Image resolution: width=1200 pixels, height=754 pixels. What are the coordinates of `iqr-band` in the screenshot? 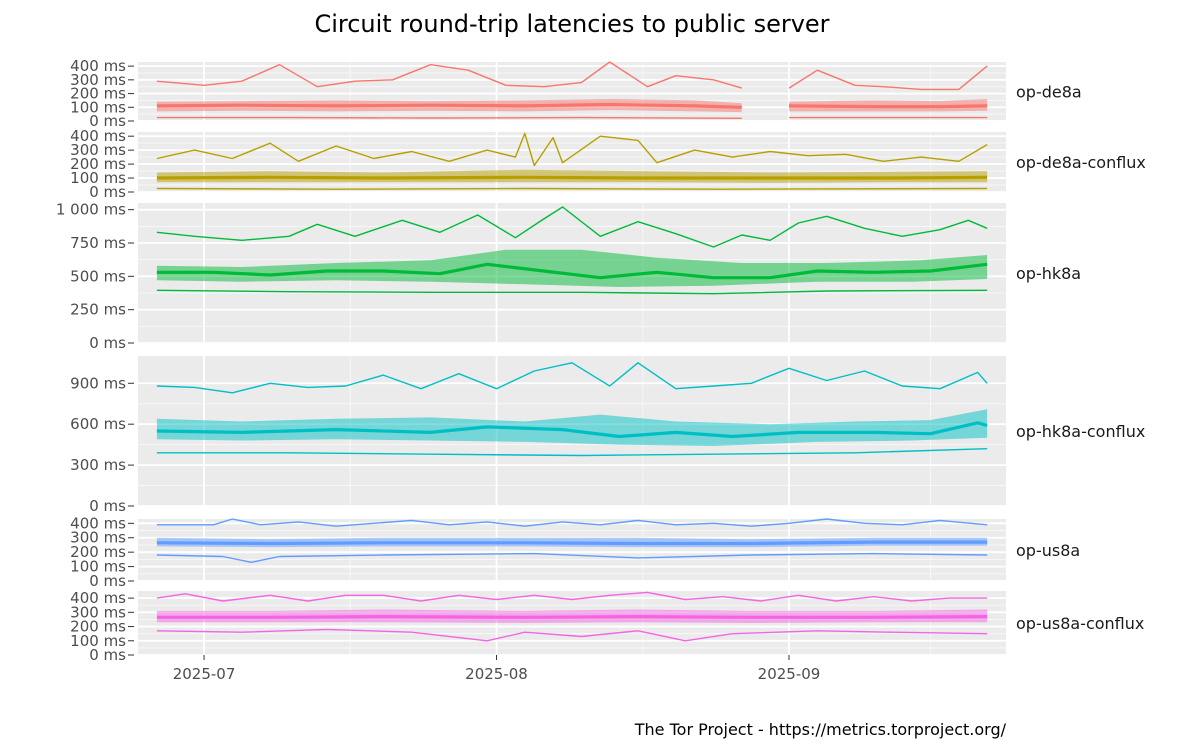 It's located at (572, 427).